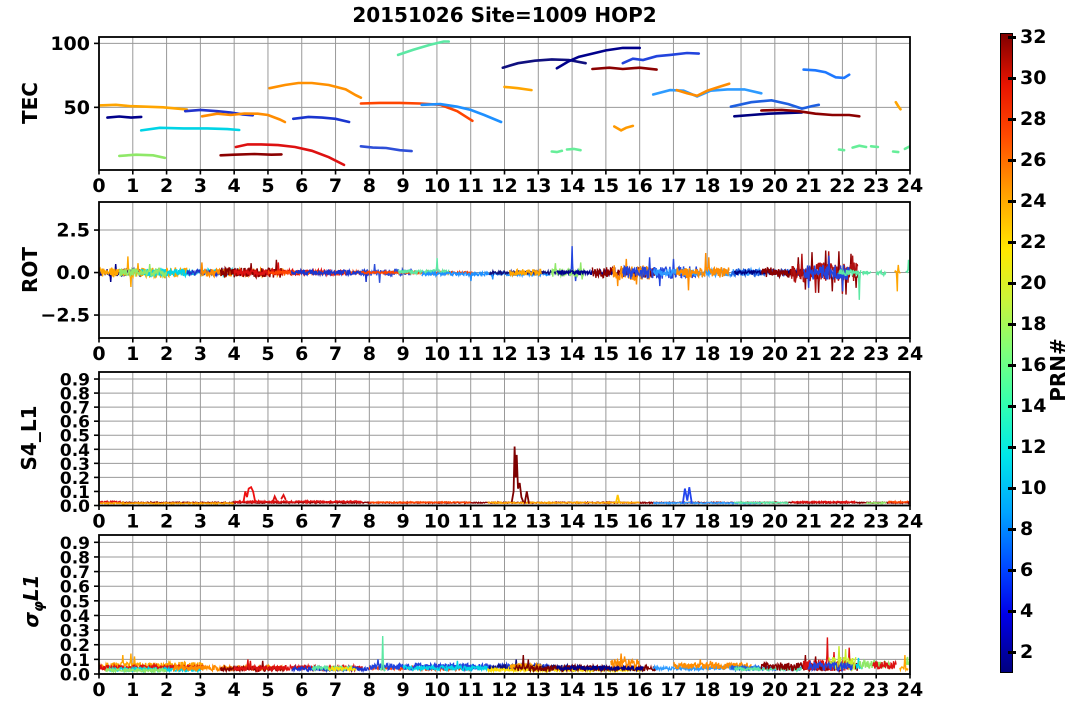 Image resolution: width=1077 pixels, height=709 pixels. What do you see at coordinates (301, 690) in the screenshot?
I see `sigphi-x-tick-label: 6` at bounding box center [301, 690].